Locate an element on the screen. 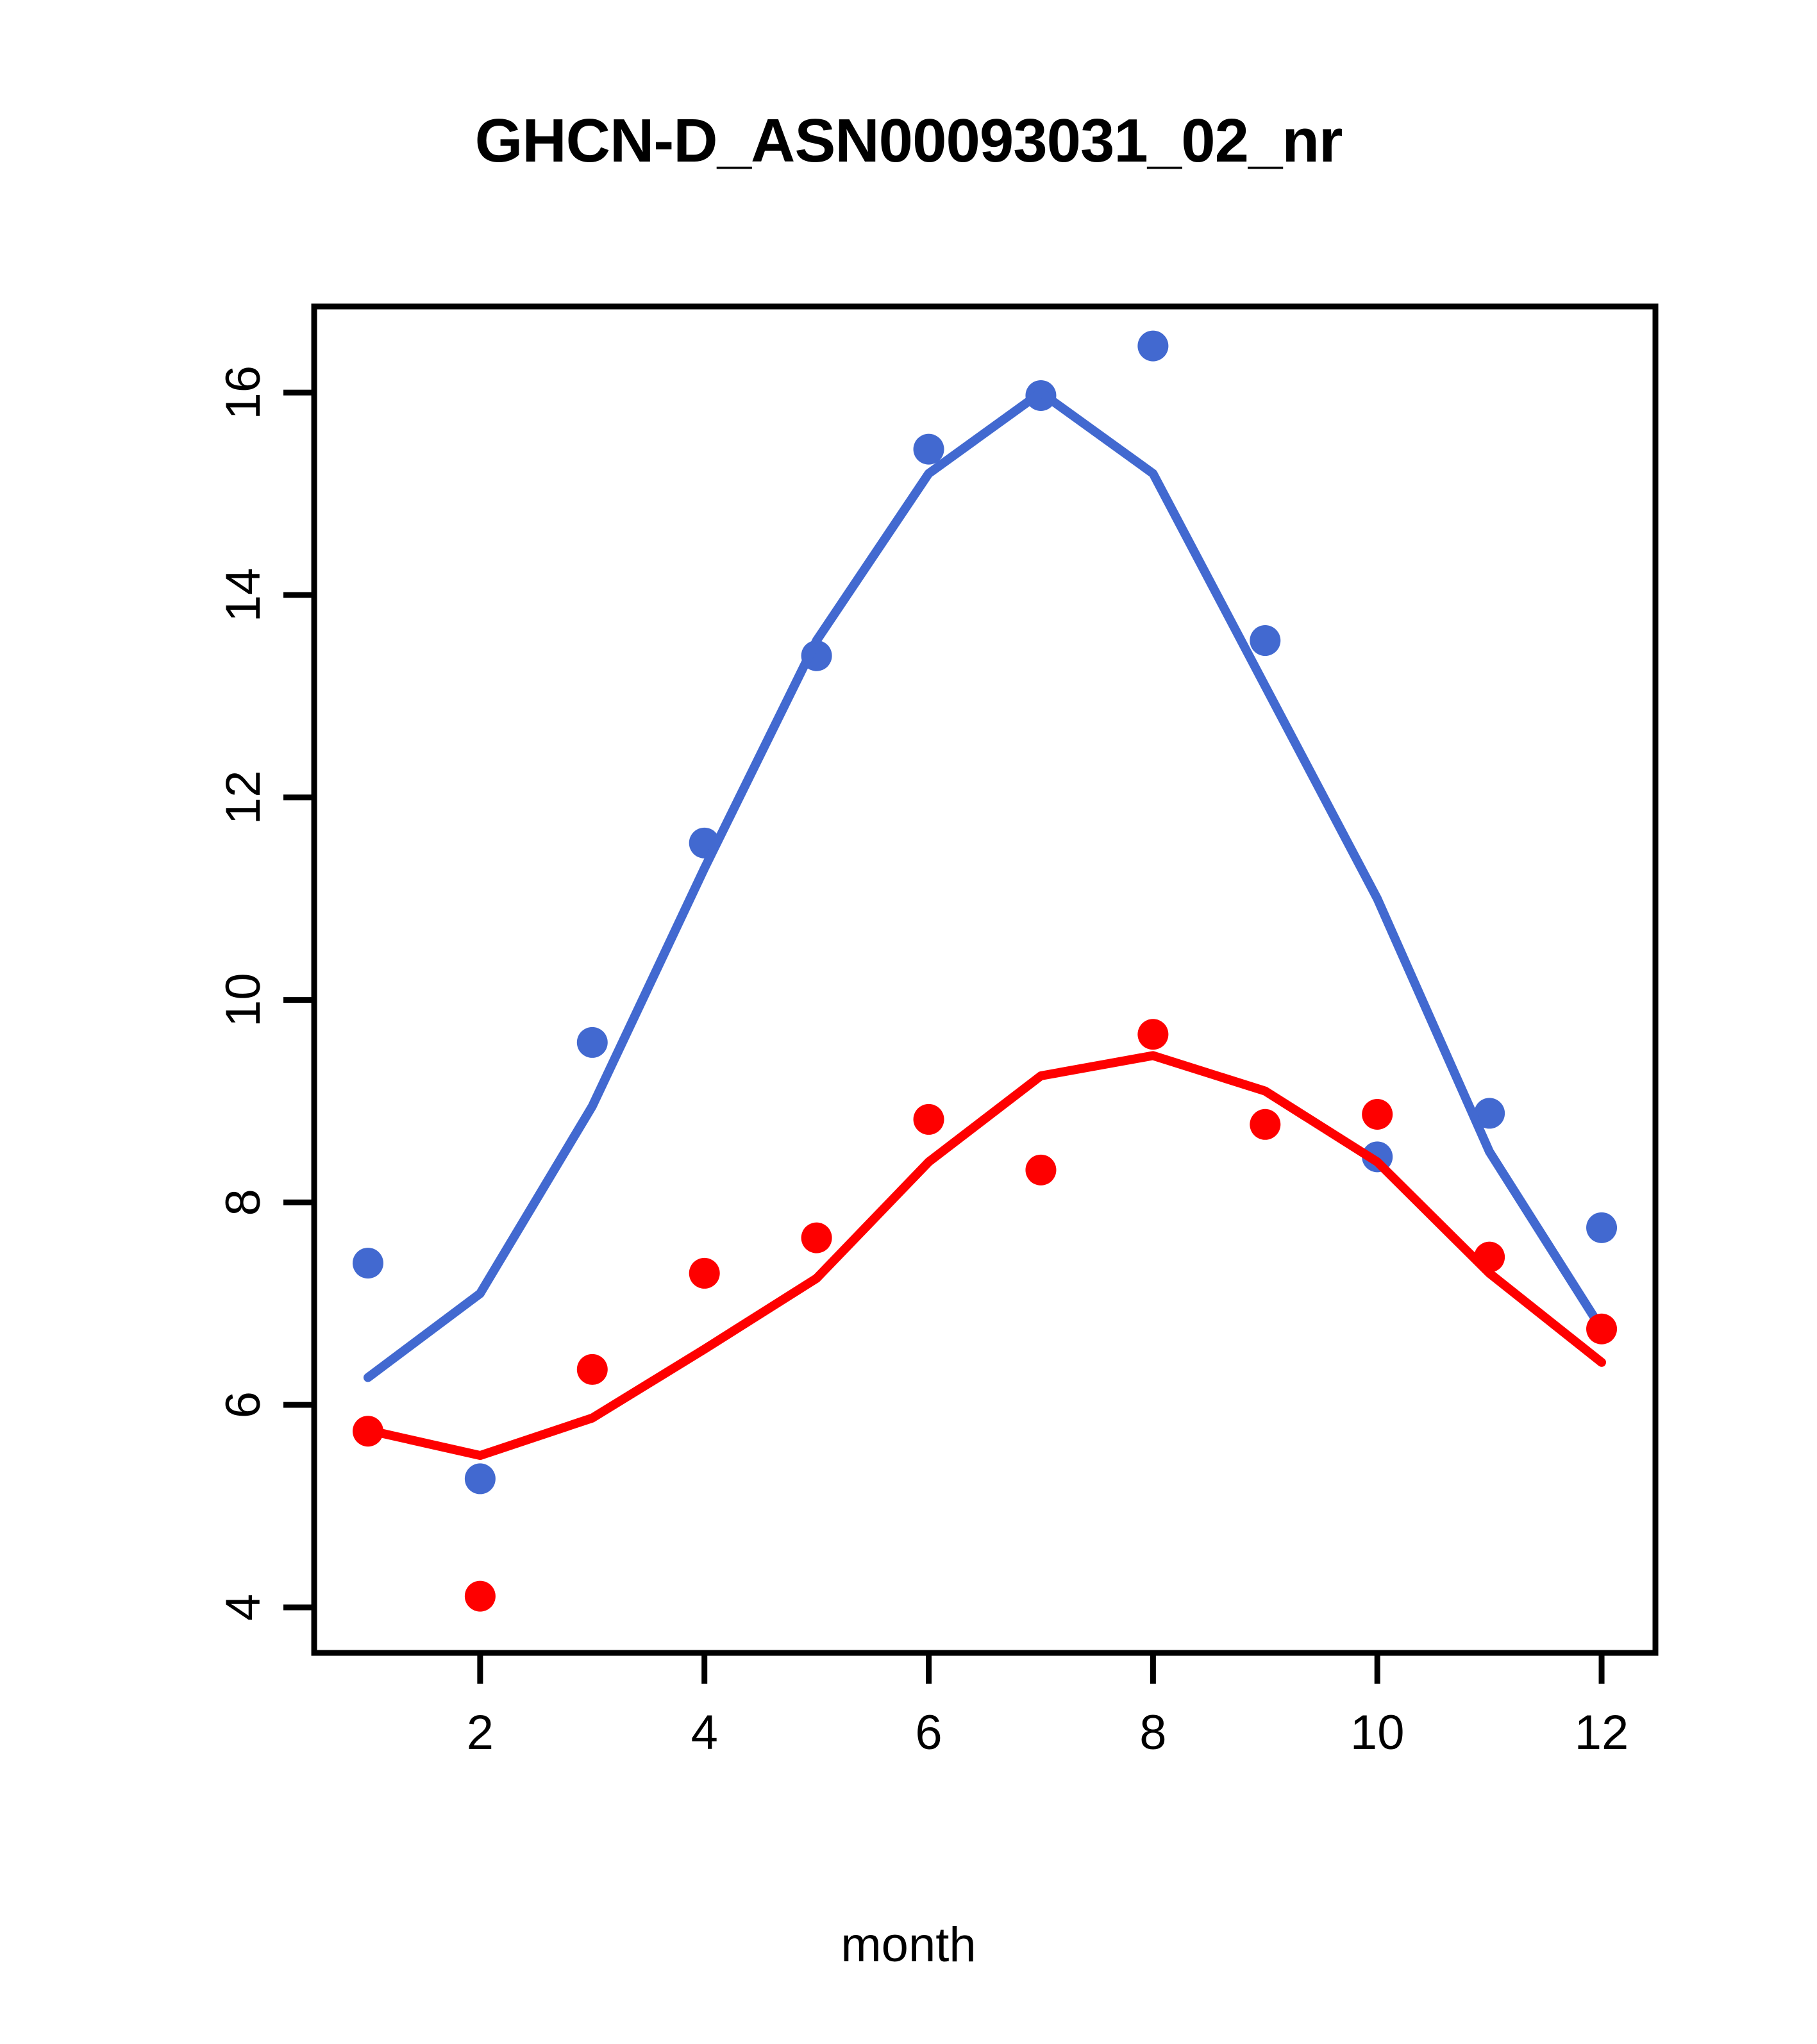 The width and height of the screenshot is (1817, 2044). x-axis-tick-label: 4 is located at coordinates (705, 1732).